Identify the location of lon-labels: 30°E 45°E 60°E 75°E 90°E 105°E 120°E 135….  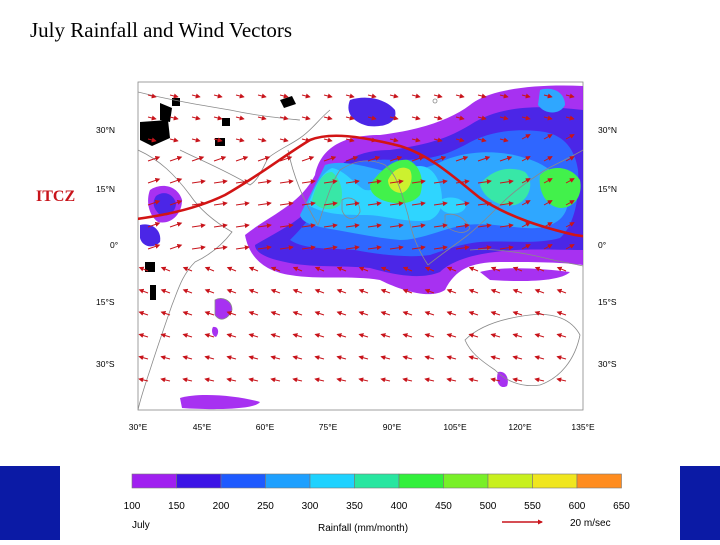
(362, 427).